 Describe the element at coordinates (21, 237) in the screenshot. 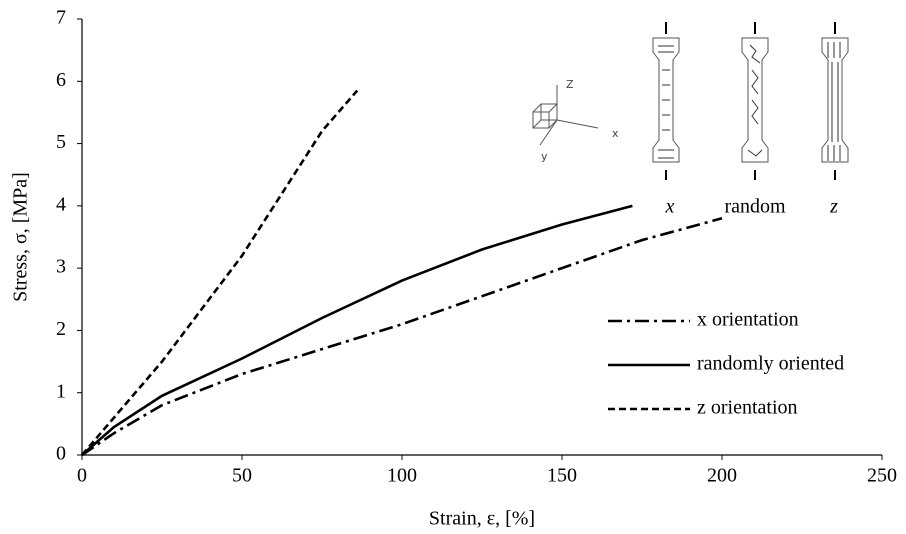

I see `y-axis-title: Stress, σ, [MPa]` at that location.